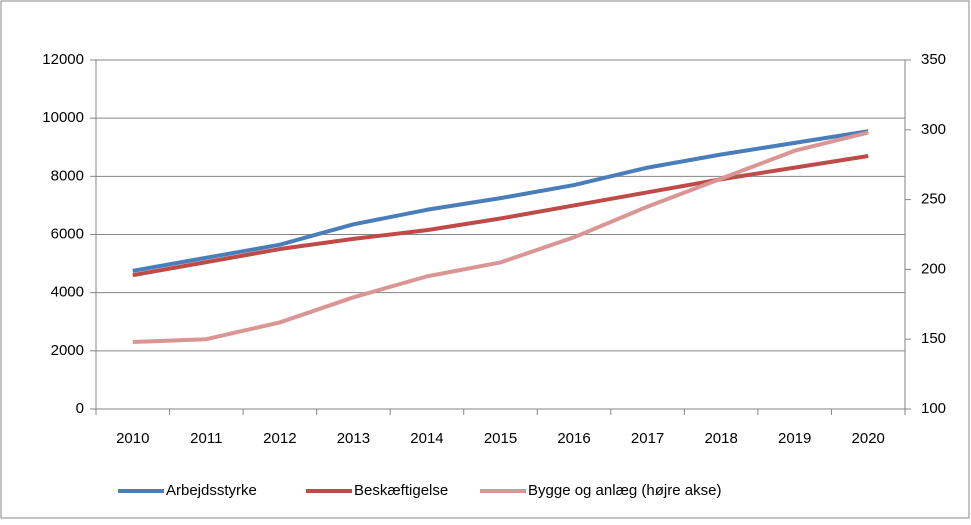 The height and width of the screenshot is (525, 971). Describe the element at coordinates (67, 350) in the screenshot. I see `y-tick-label: 2000` at that location.